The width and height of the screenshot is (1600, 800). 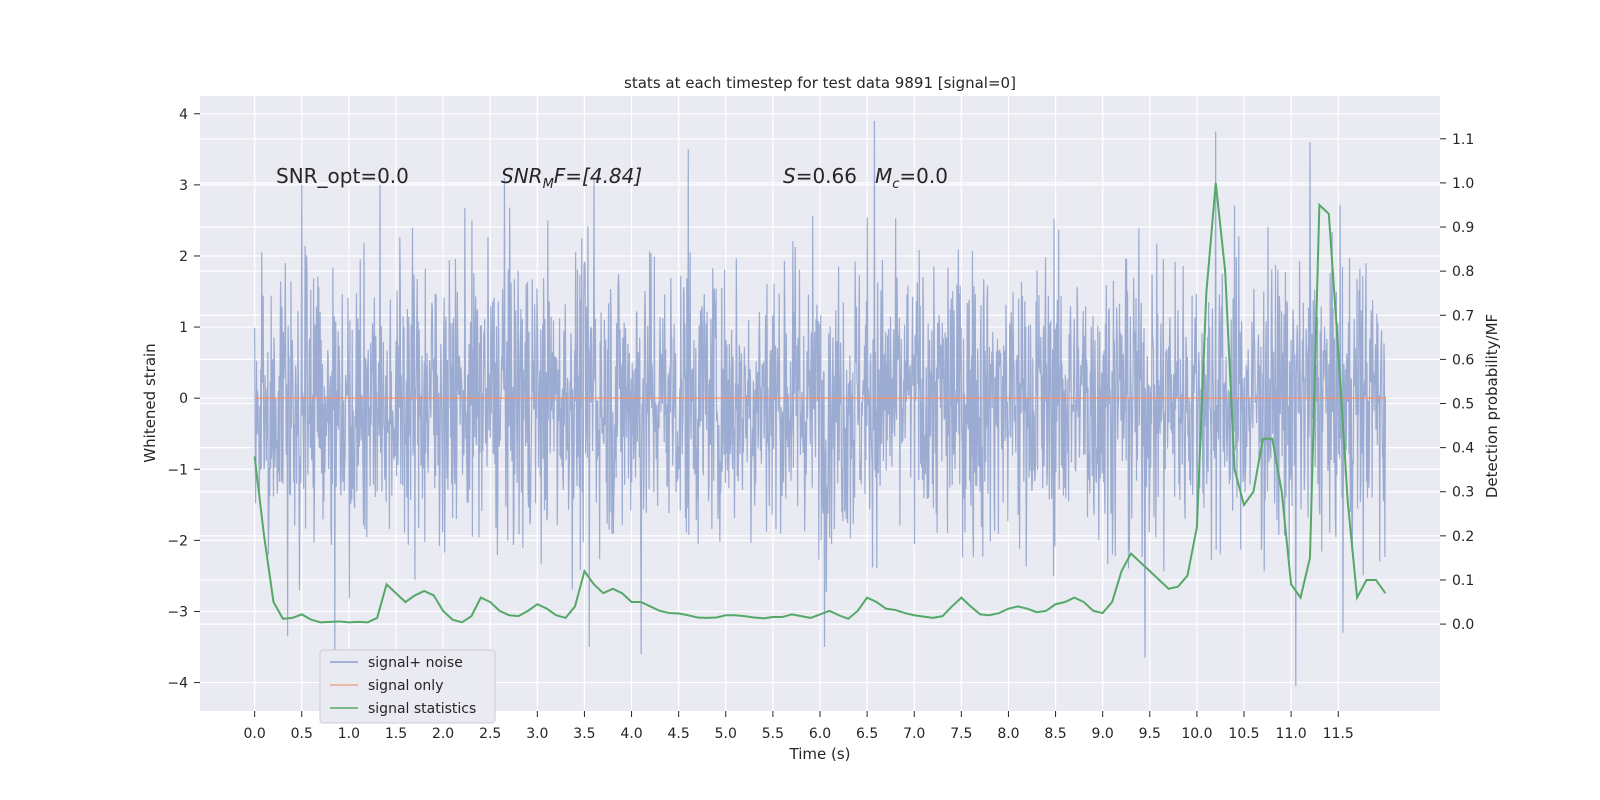 I want to click on x-tick-label: 0.5, so click(x=302, y=734).